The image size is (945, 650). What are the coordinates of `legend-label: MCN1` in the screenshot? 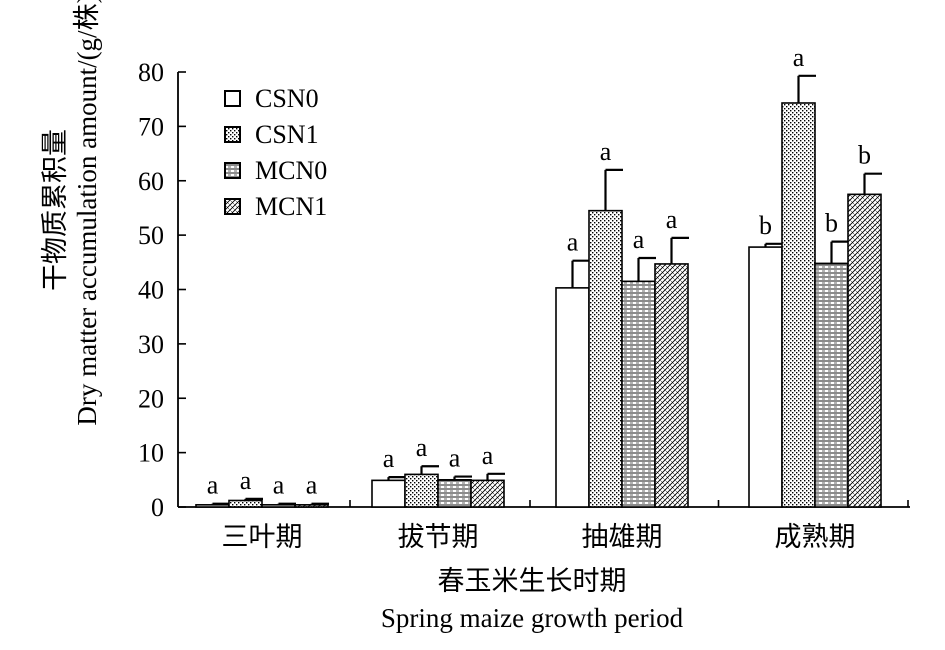 It's located at (291, 206).